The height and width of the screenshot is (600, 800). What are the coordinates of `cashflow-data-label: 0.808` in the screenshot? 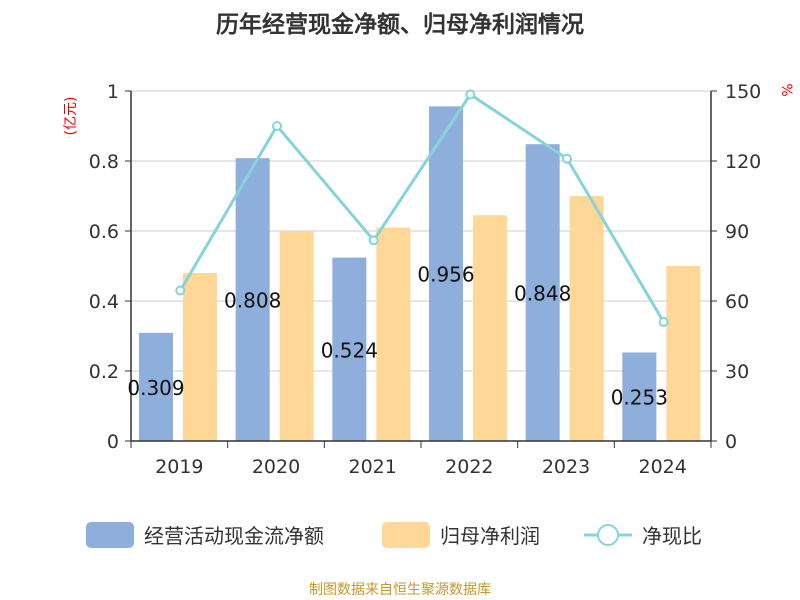 It's located at (252, 301).